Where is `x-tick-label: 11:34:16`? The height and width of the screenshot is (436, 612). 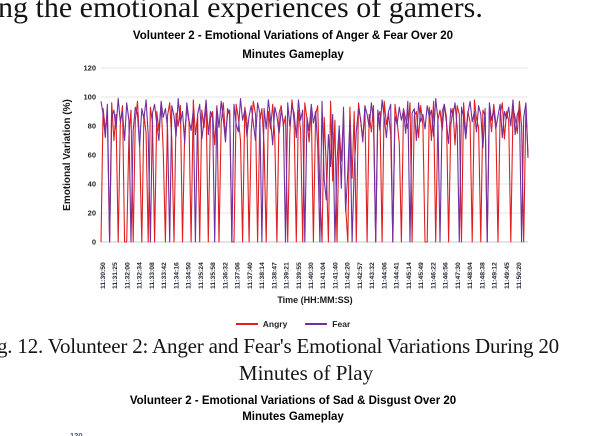 x-tick-label: 11:34:16 is located at coordinates (176, 275).